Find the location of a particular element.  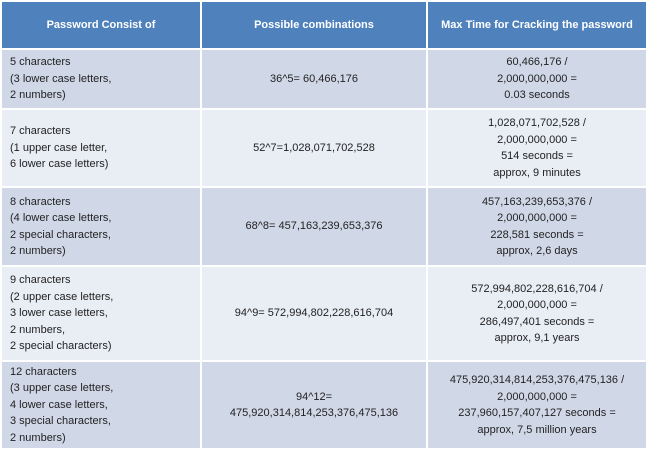

cell-line: 8 characters is located at coordinates (40, 201).